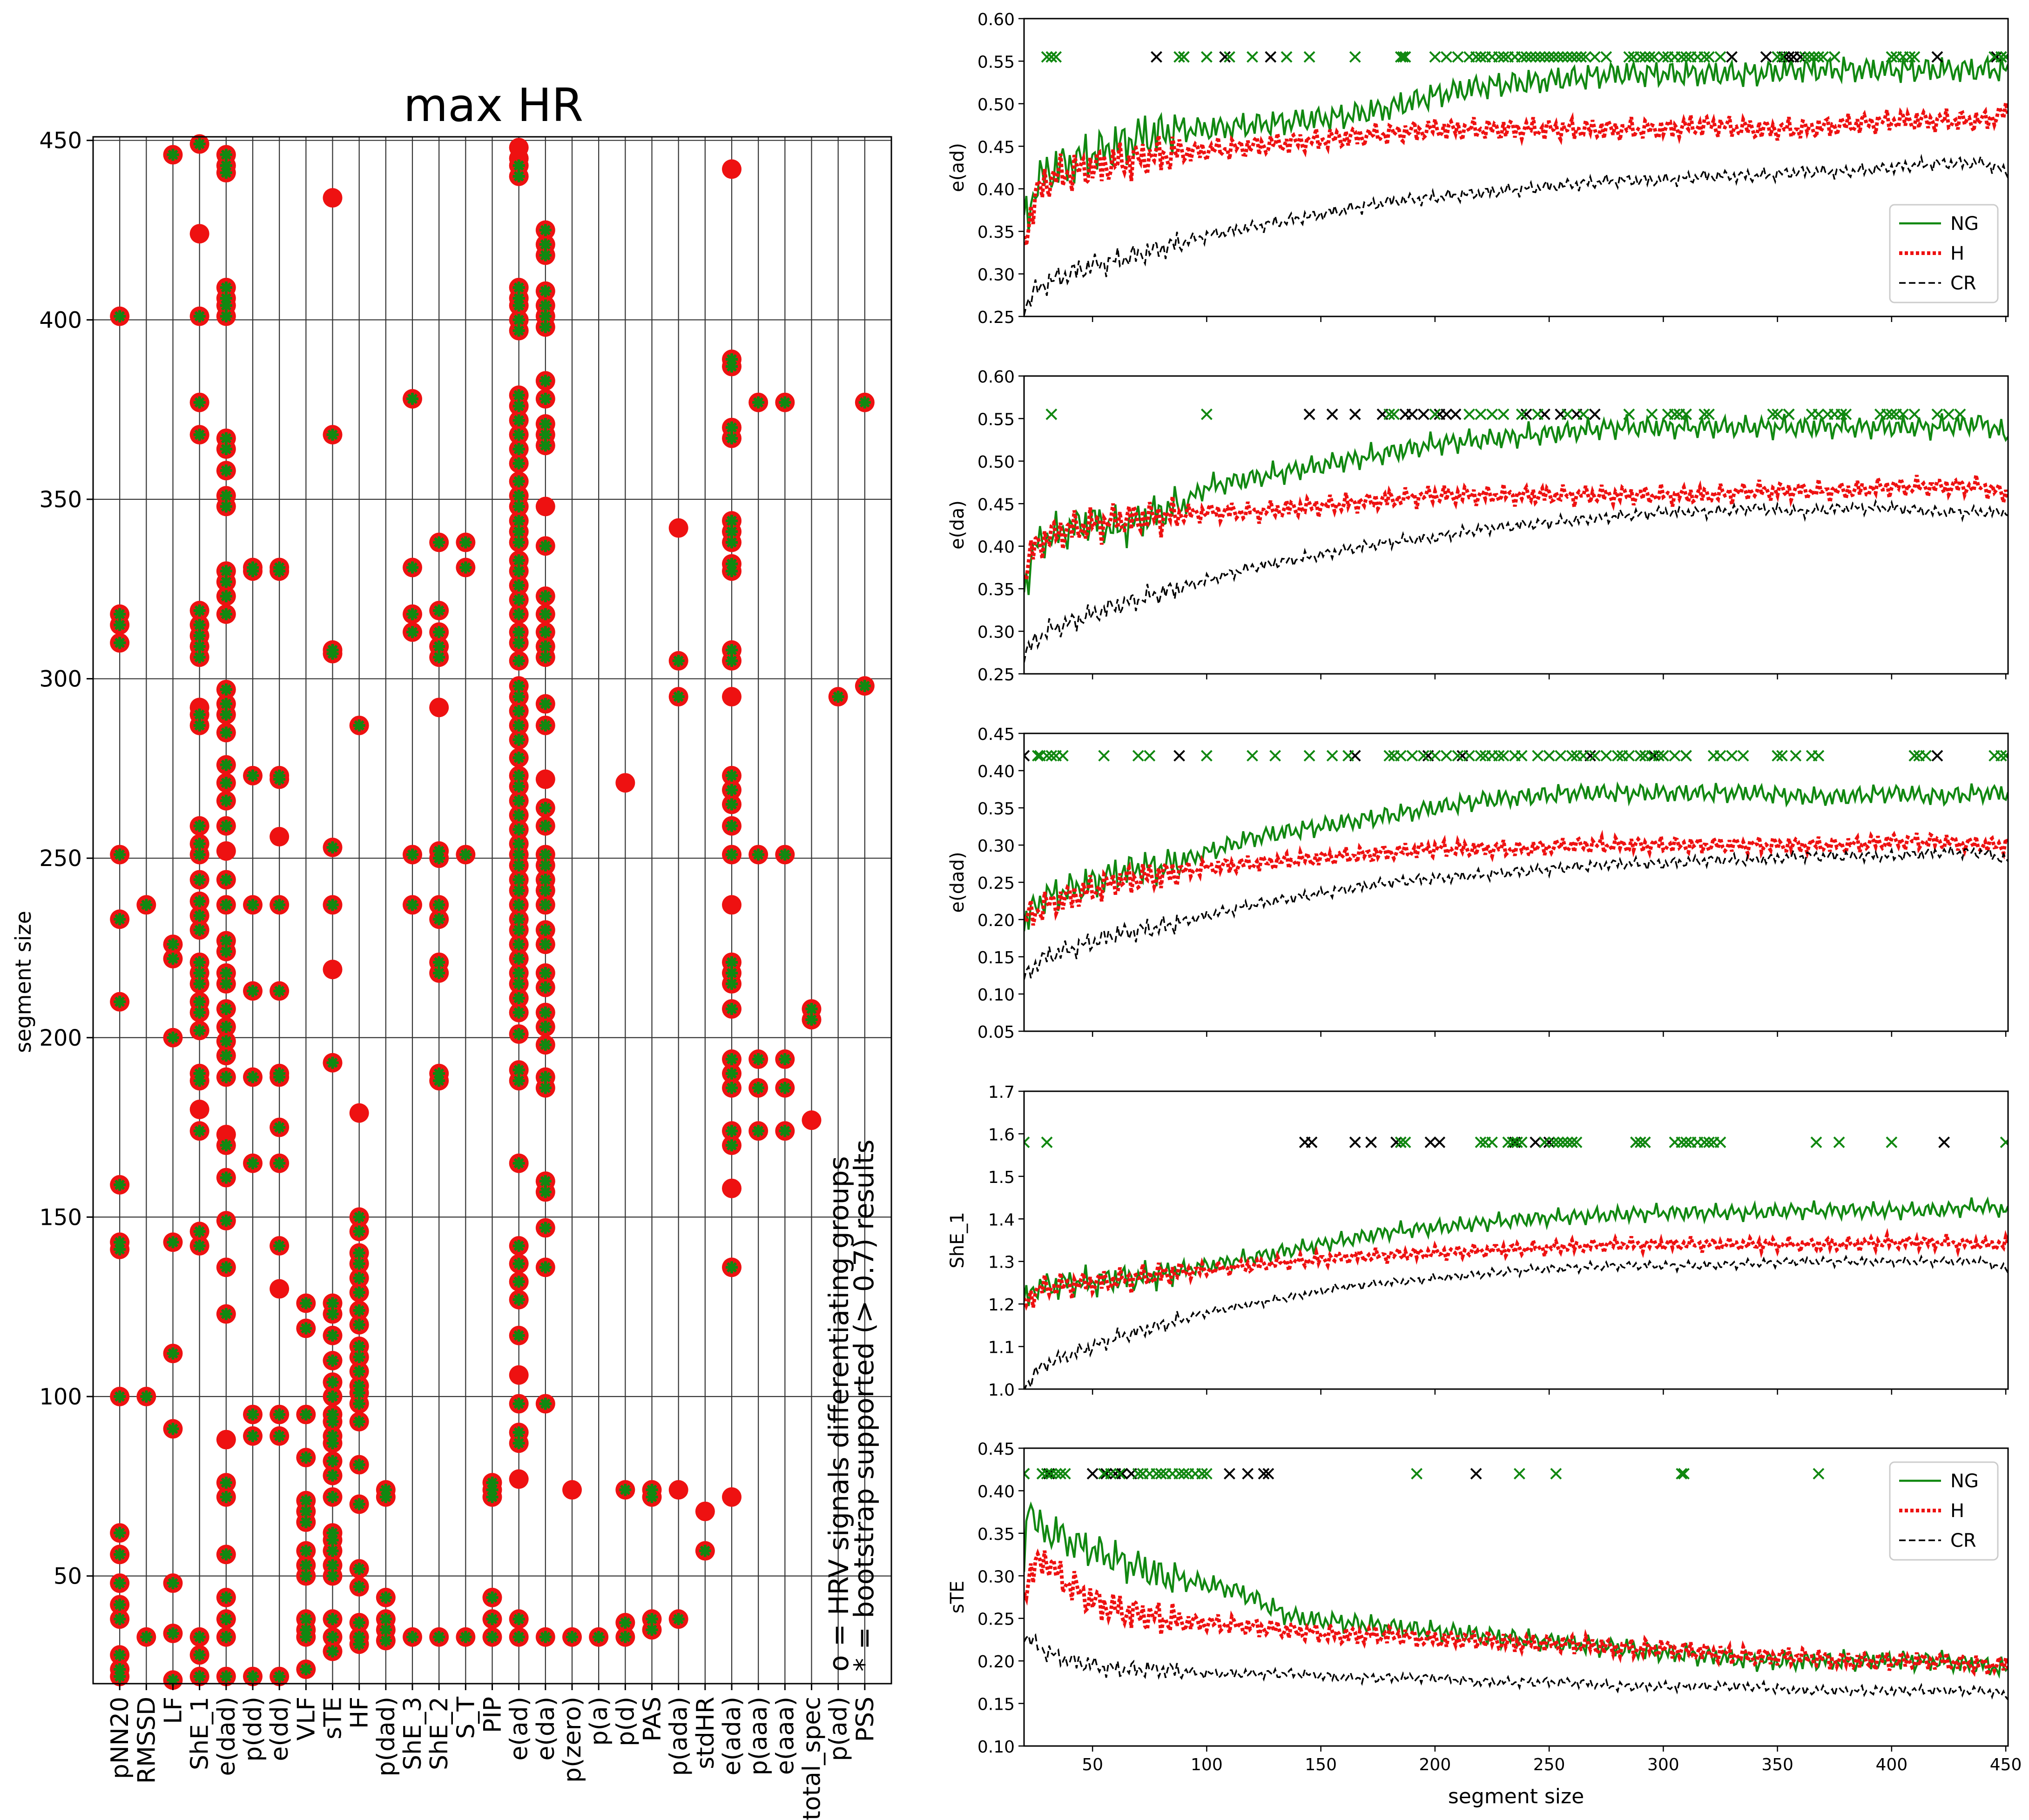  What do you see at coordinates (706, 1733) in the screenshot?
I see `x-tick-label: stdHR` at bounding box center [706, 1733].